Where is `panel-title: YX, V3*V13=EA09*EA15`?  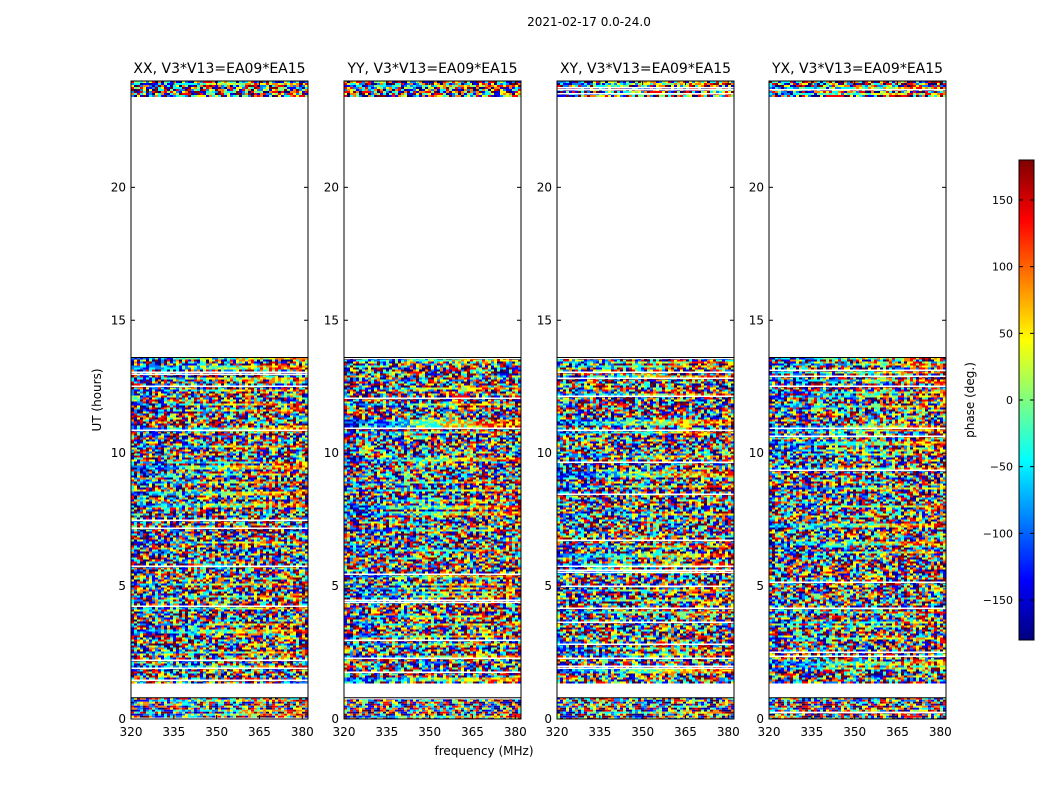 panel-title: YX, V3*V13=EA09*EA15 is located at coordinates (857, 69).